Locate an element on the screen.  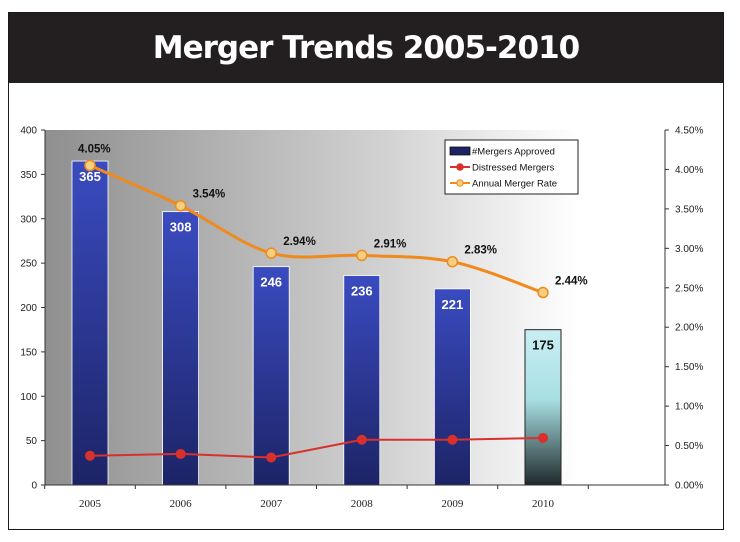
legend-label: Distressed Mergers is located at coordinates (513, 168).